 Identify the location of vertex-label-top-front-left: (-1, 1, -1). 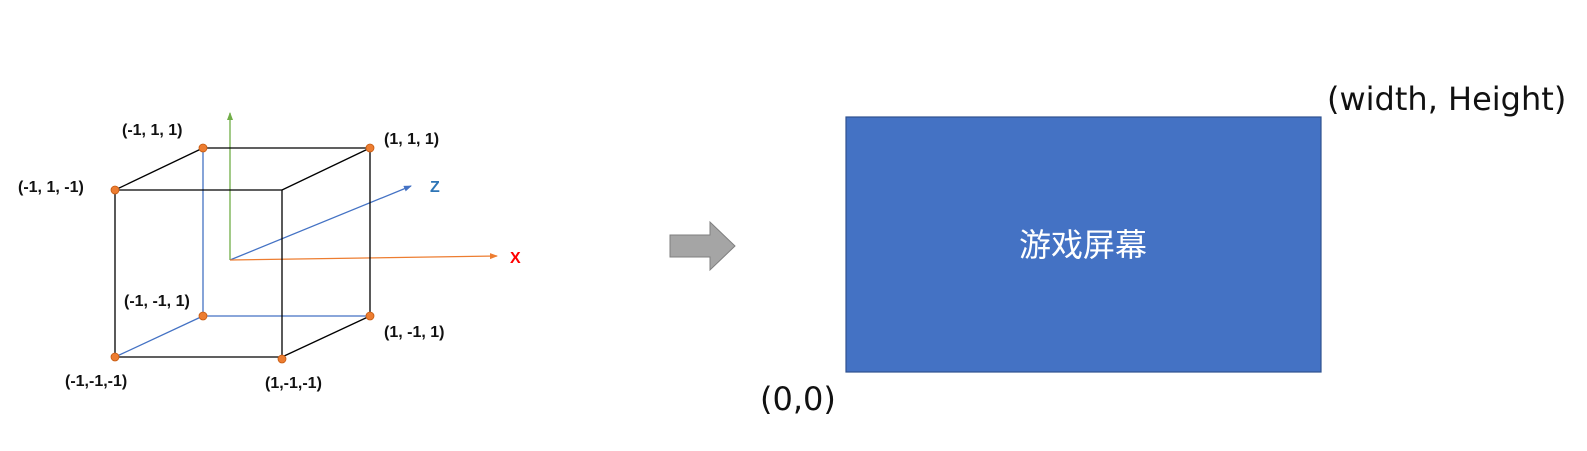
(51, 187).